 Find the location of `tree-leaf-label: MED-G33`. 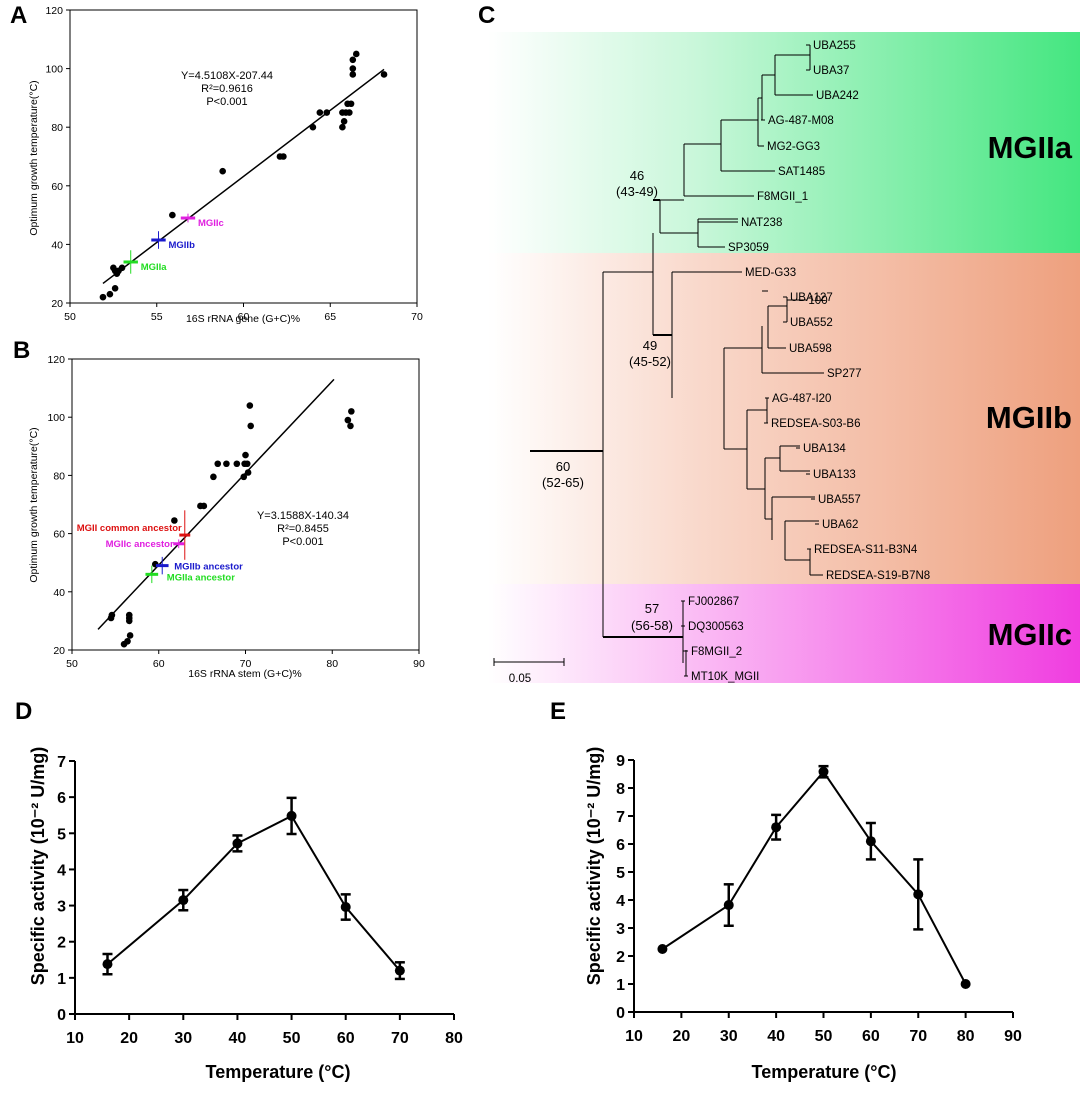

tree-leaf-label: MED-G33 is located at coordinates (770, 273).